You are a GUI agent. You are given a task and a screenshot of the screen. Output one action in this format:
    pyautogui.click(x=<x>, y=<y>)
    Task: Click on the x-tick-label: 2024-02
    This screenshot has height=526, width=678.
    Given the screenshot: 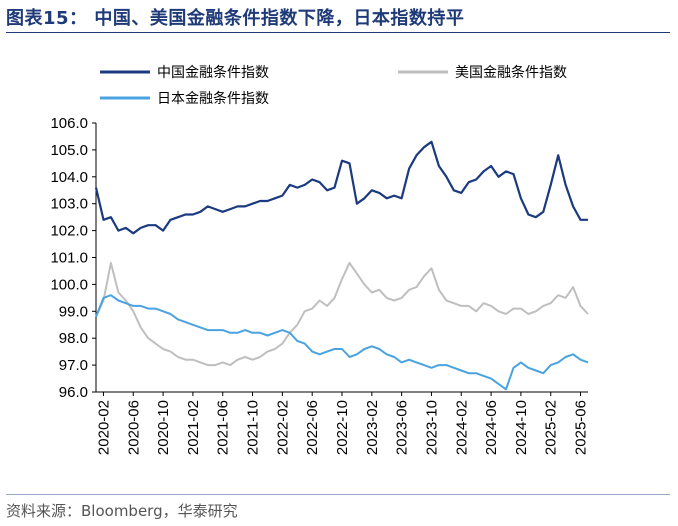 What is the action you would take?
    pyautogui.click(x=461, y=427)
    